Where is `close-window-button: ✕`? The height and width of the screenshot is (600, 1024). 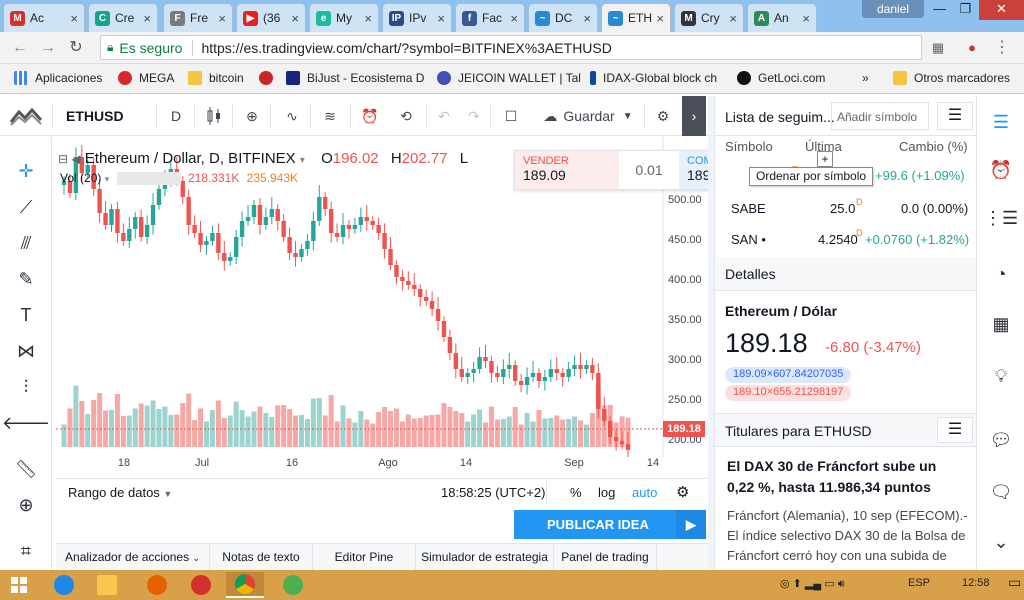 close-window-button: ✕ is located at coordinates (1001, 10).